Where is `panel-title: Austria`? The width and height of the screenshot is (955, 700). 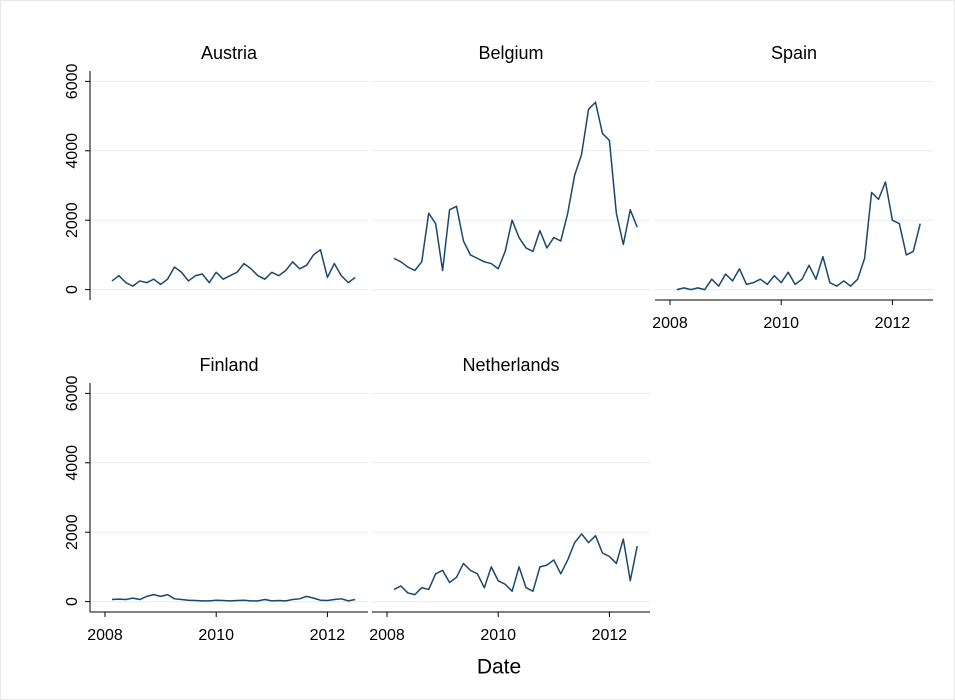
panel-title: Austria is located at coordinates (229, 53).